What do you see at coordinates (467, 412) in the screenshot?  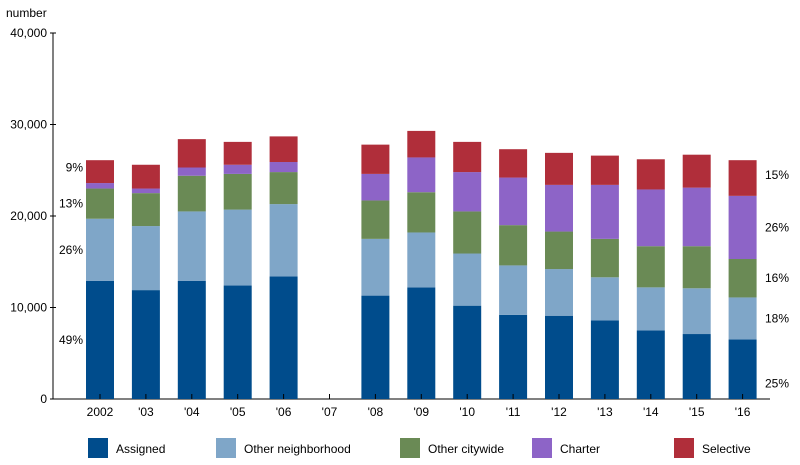 I see `x-tick-label: '10` at bounding box center [467, 412].